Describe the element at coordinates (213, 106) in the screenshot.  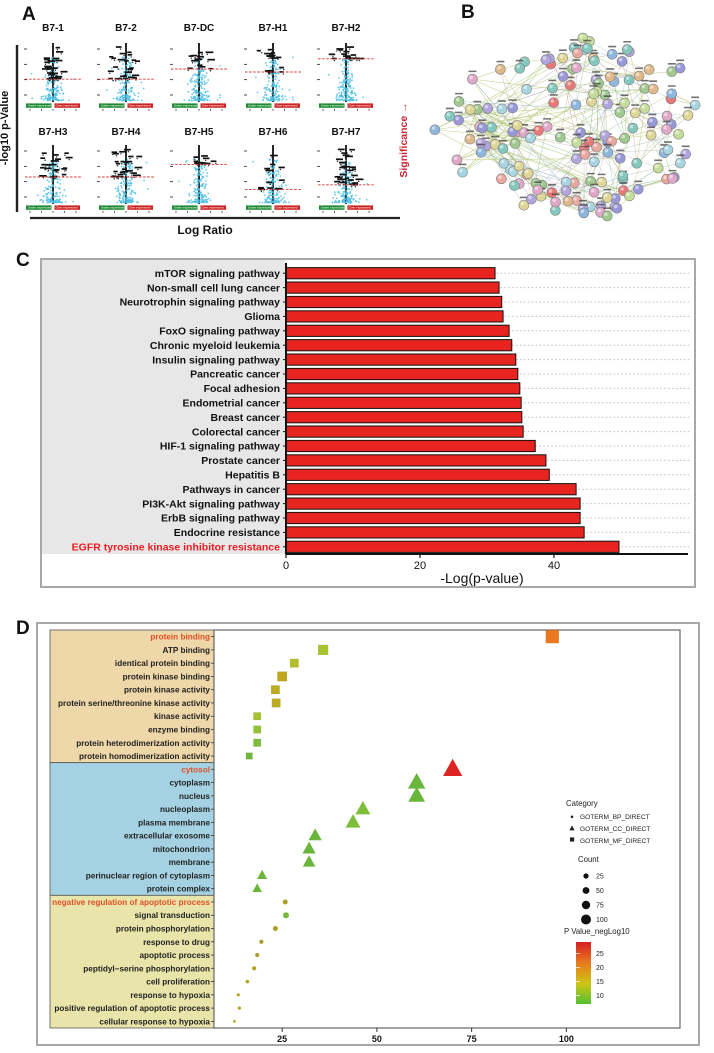
I see `over-expressed-label: Over expressed` at that location.